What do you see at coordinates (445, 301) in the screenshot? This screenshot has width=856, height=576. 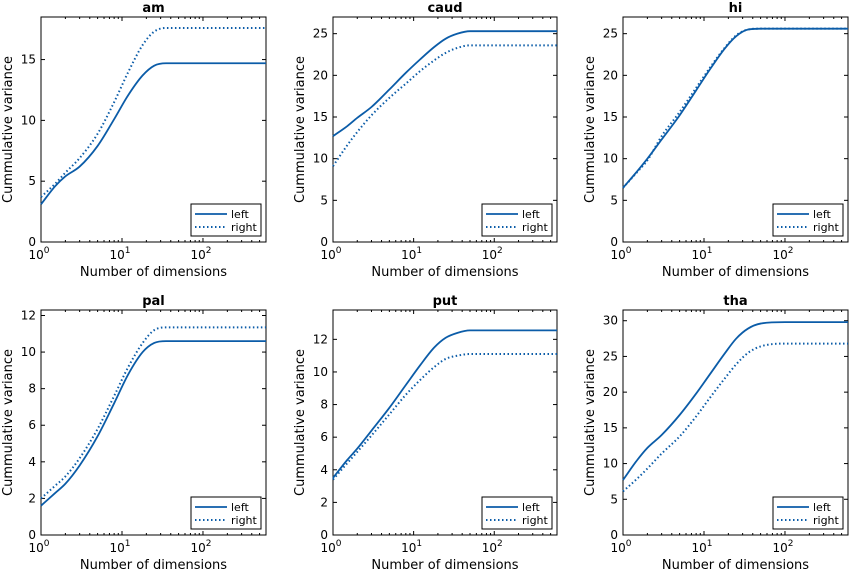 I see `panel-title: put` at bounding box center [445, 301].